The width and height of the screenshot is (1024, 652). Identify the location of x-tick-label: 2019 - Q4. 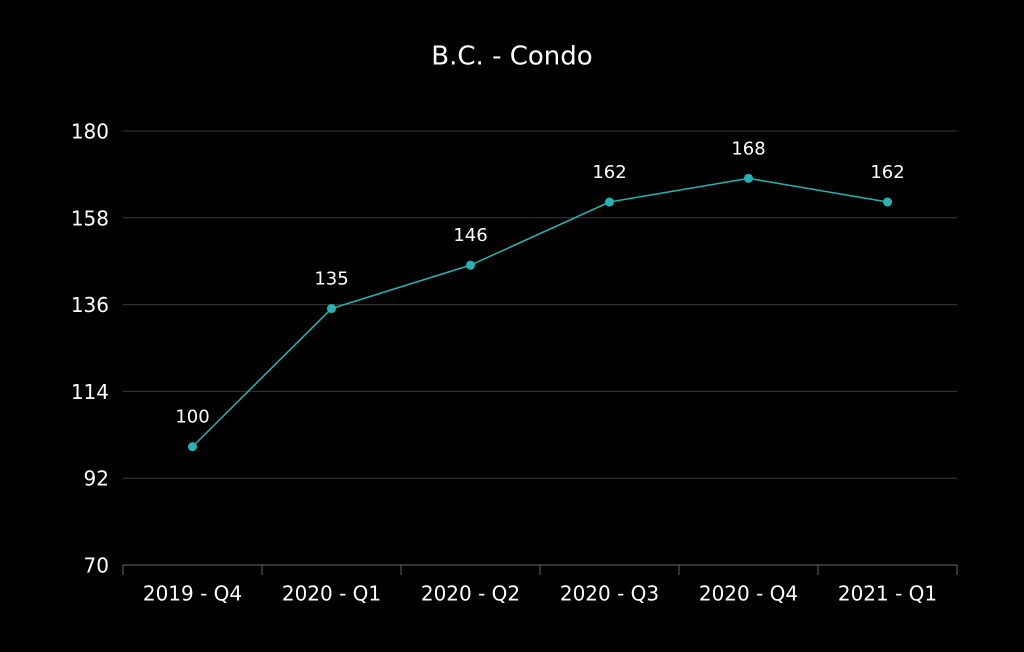
(192, 594).